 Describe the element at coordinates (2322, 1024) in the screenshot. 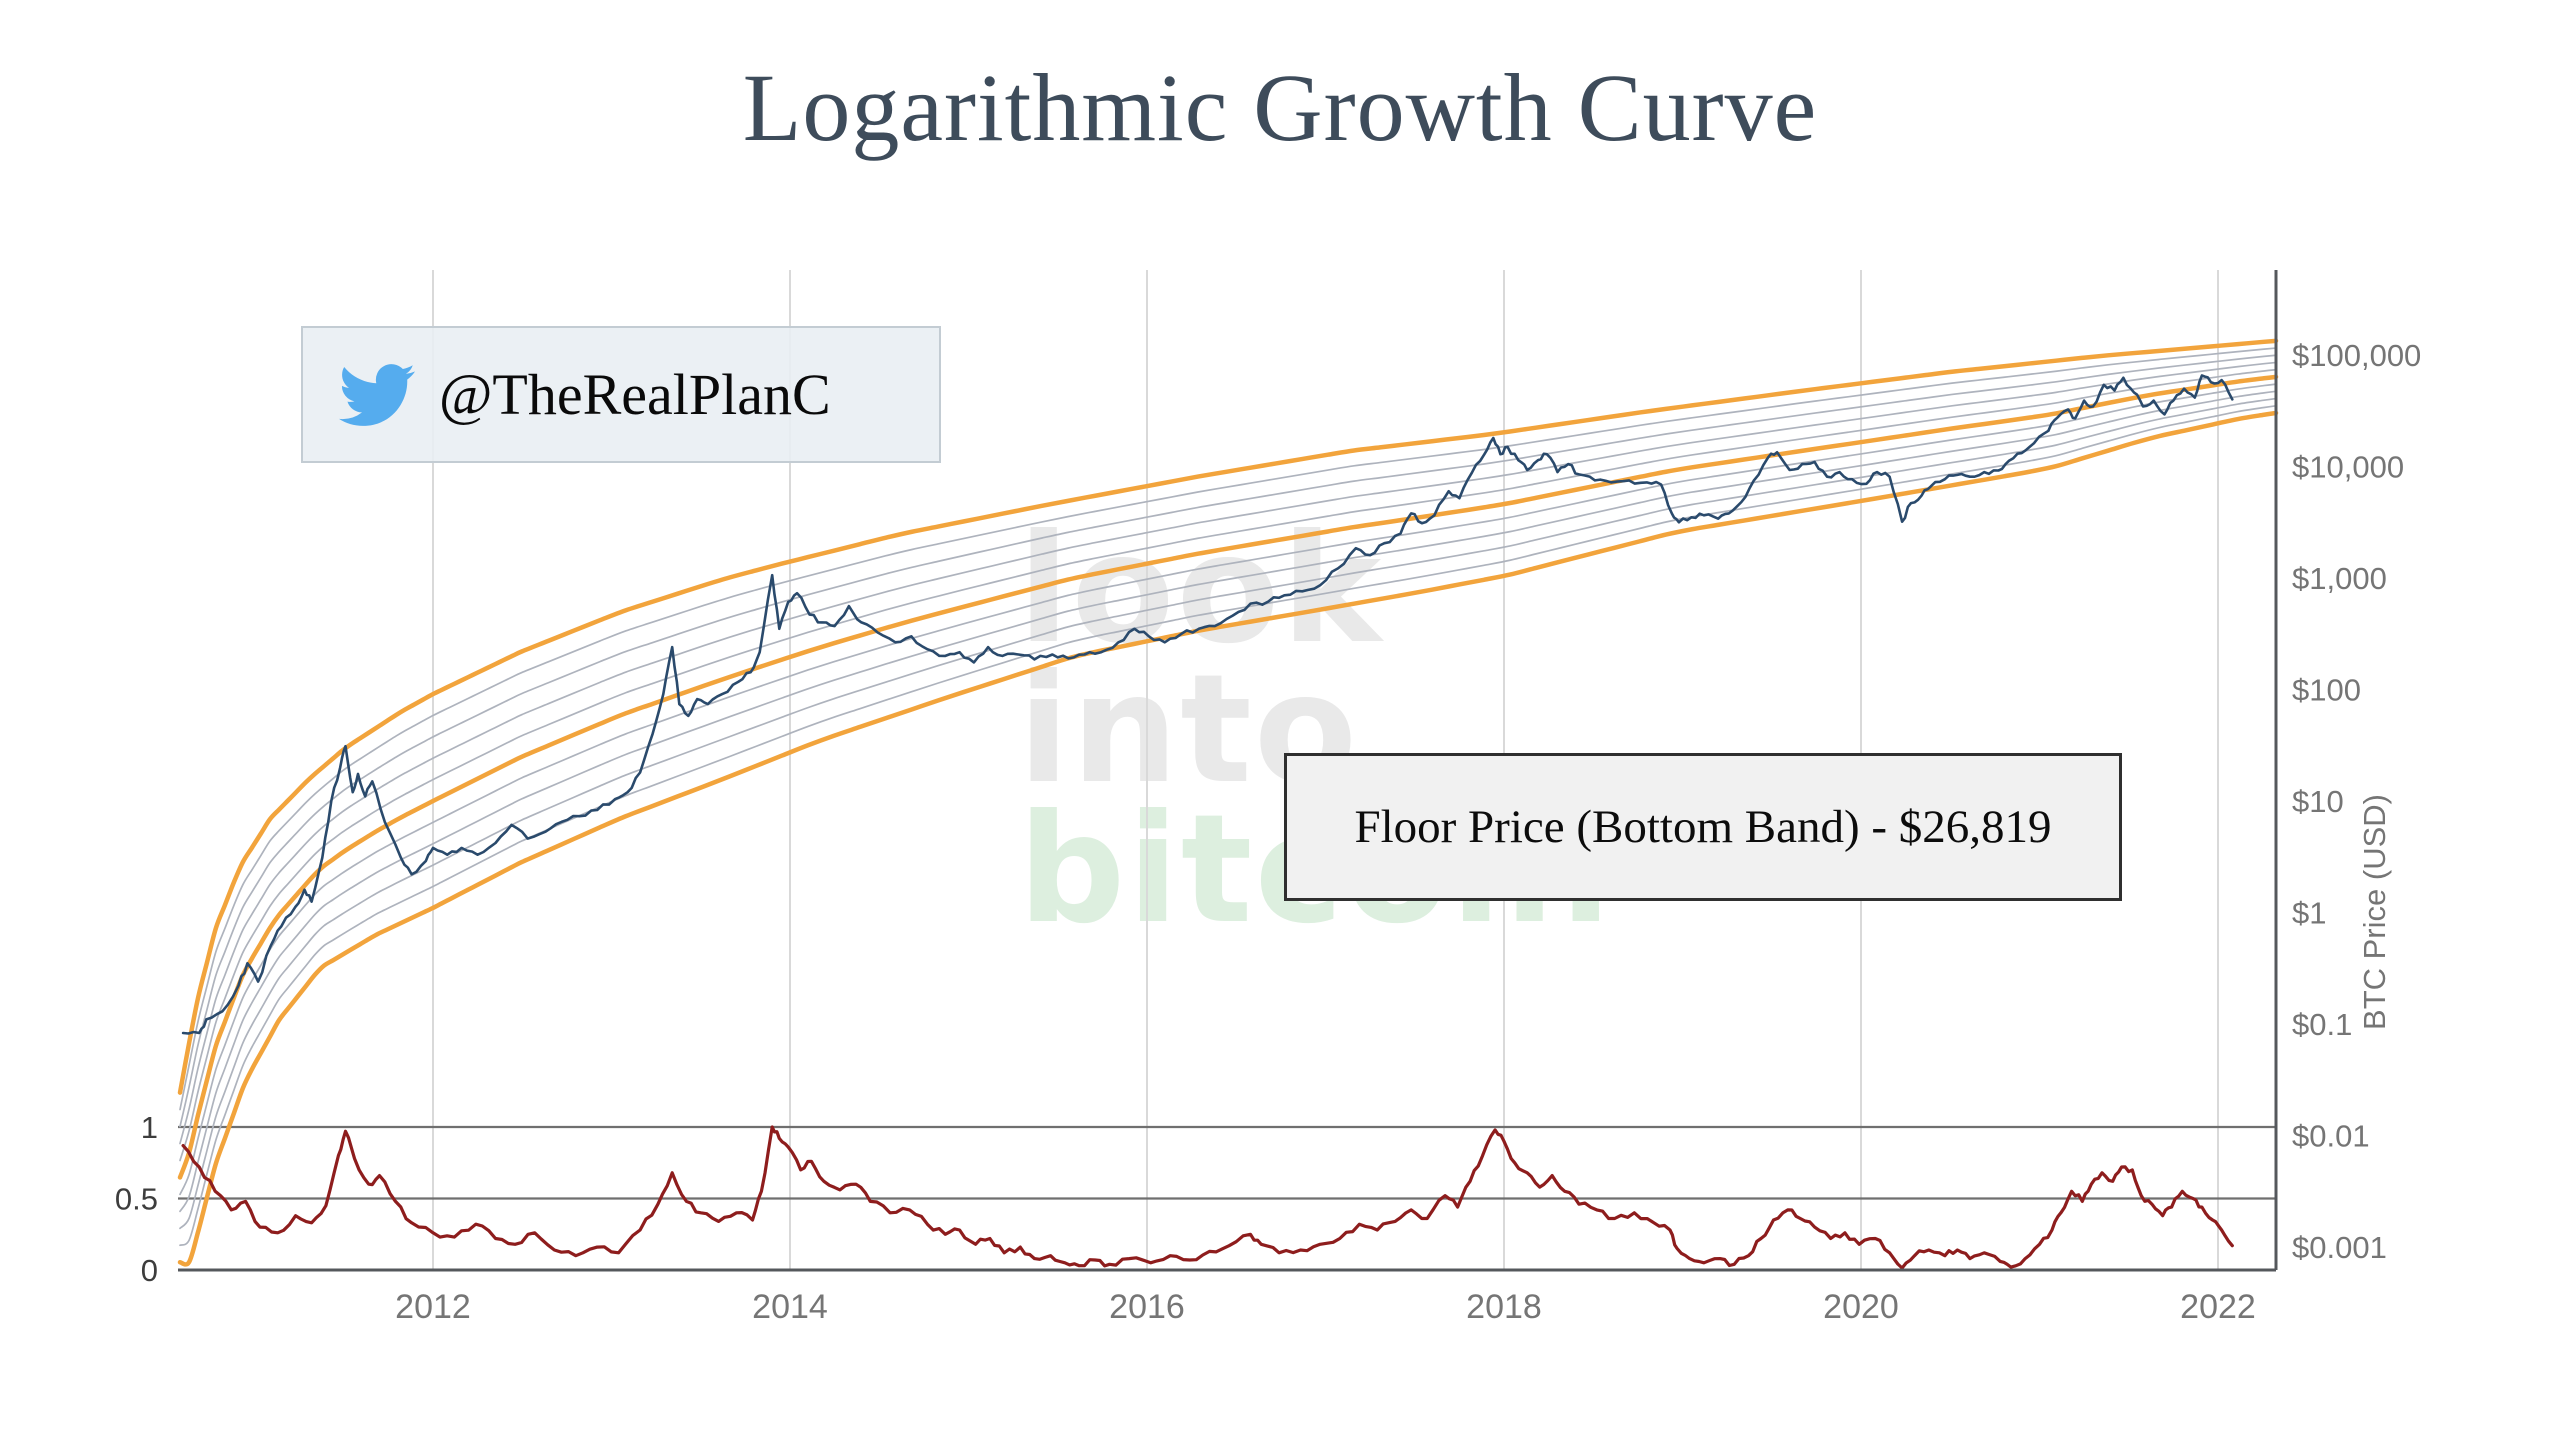

I see `price-tick-label-6: $0.1` at that location.